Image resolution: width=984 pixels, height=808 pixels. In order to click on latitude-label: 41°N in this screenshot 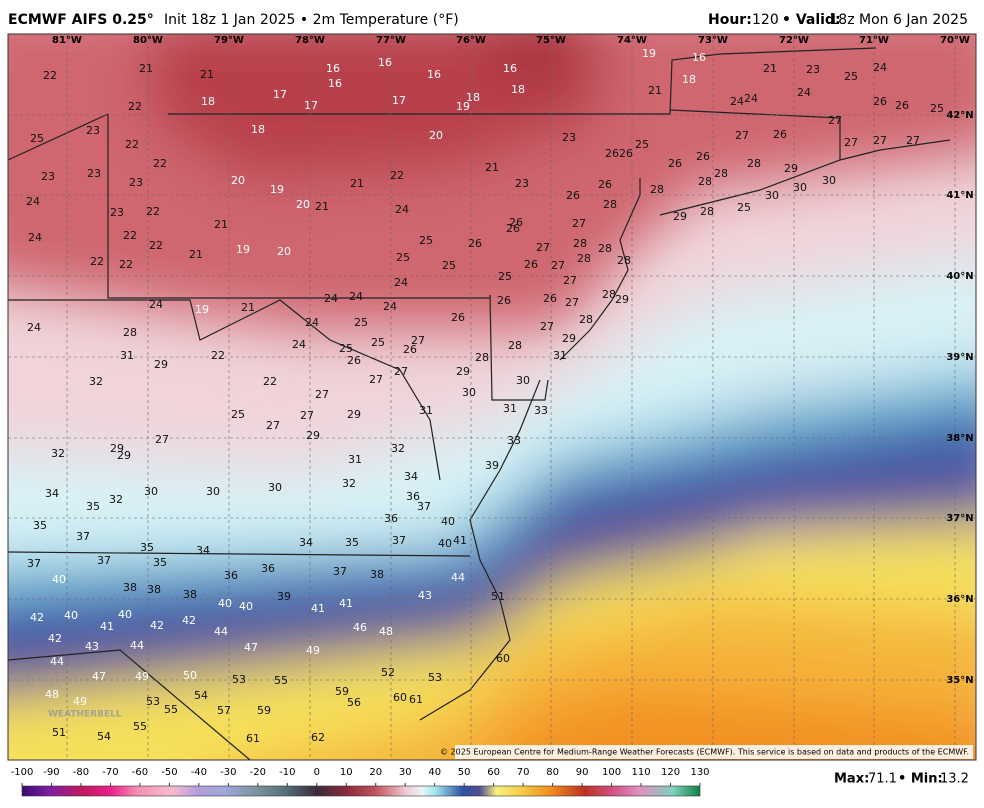, I will do `click(959, 195)`.